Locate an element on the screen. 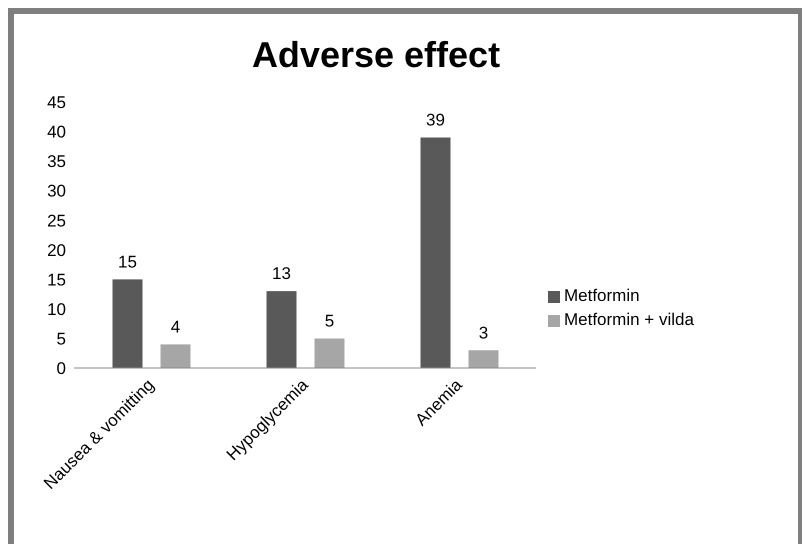  data-label: 4 is located at coordinates (175, 326).